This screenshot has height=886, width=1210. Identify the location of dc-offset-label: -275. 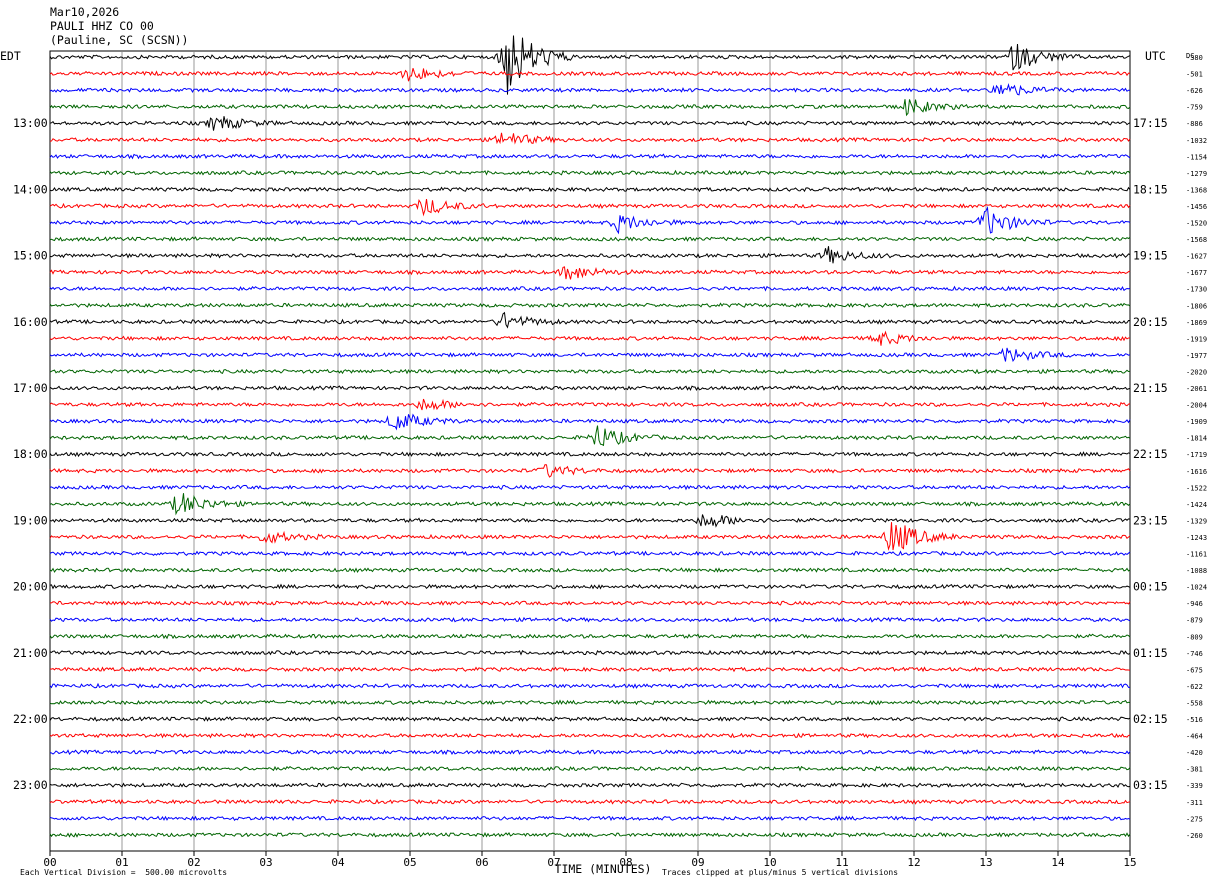
(1194, 819).